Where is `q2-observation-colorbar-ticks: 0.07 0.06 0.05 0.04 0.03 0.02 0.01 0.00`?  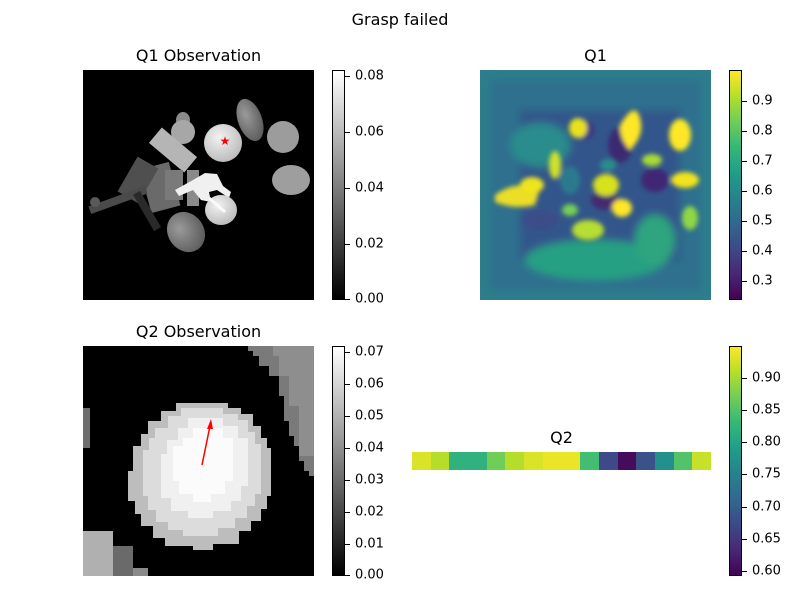
q2-observation-colorbar-ticks: 0.07 0.06 0.05 0.04 0.03 0.02 0.01 0.00 is located at coordinates (370, 463).